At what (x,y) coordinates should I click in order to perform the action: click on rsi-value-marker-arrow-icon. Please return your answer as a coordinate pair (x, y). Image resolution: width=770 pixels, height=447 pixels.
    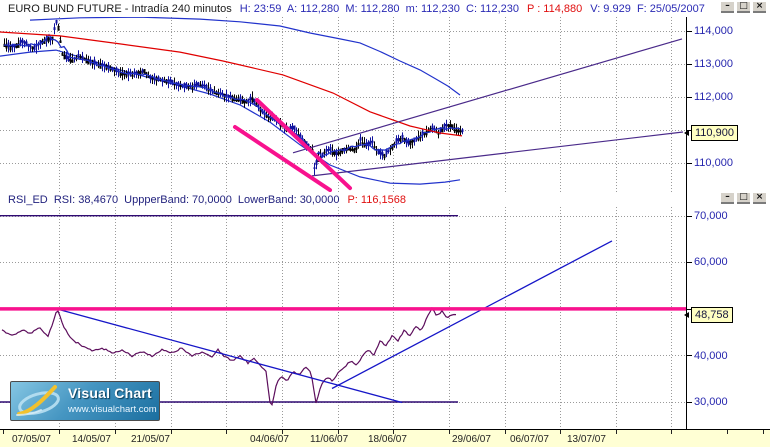
    Looking at the image, I should click on (686, 314).